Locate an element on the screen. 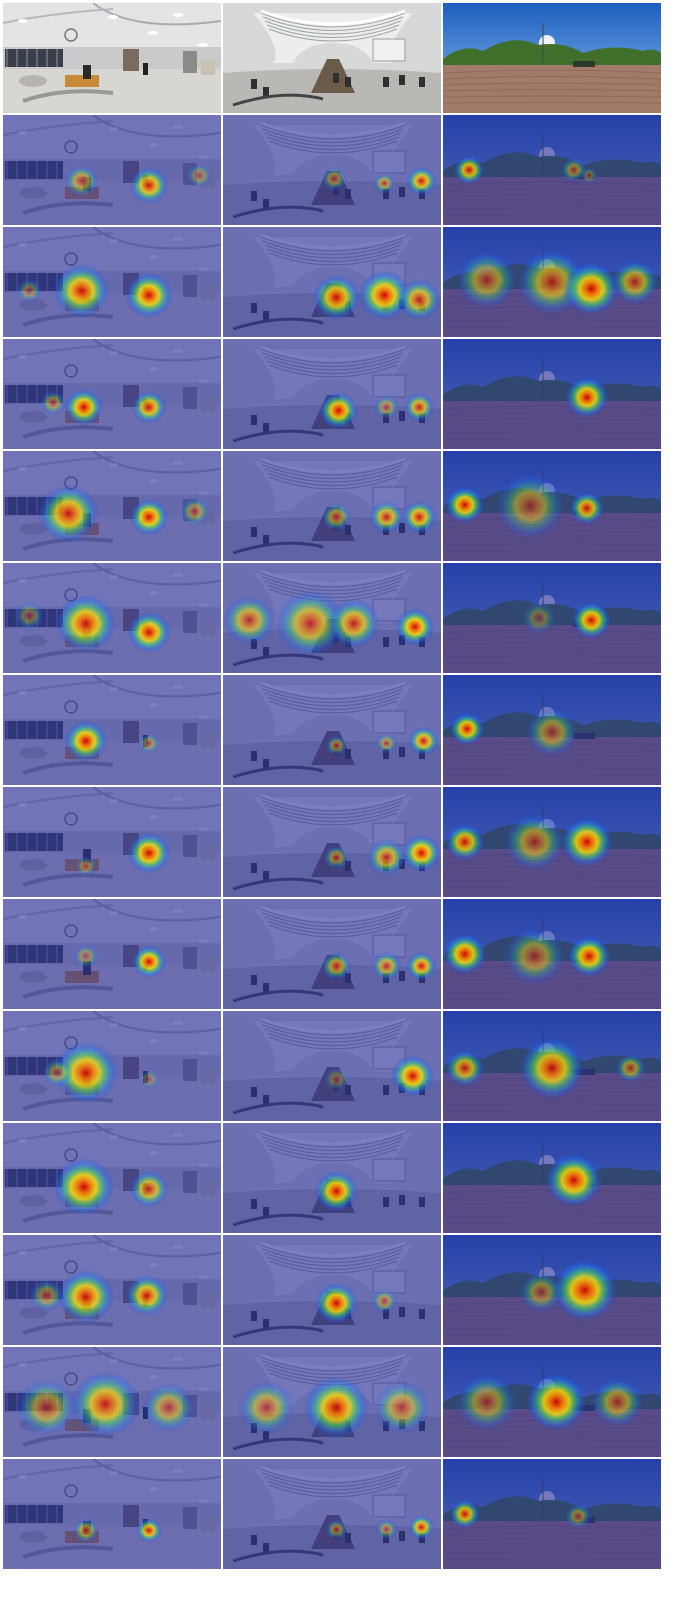  indoor-hall-scene is located at coordinates (332, 58).